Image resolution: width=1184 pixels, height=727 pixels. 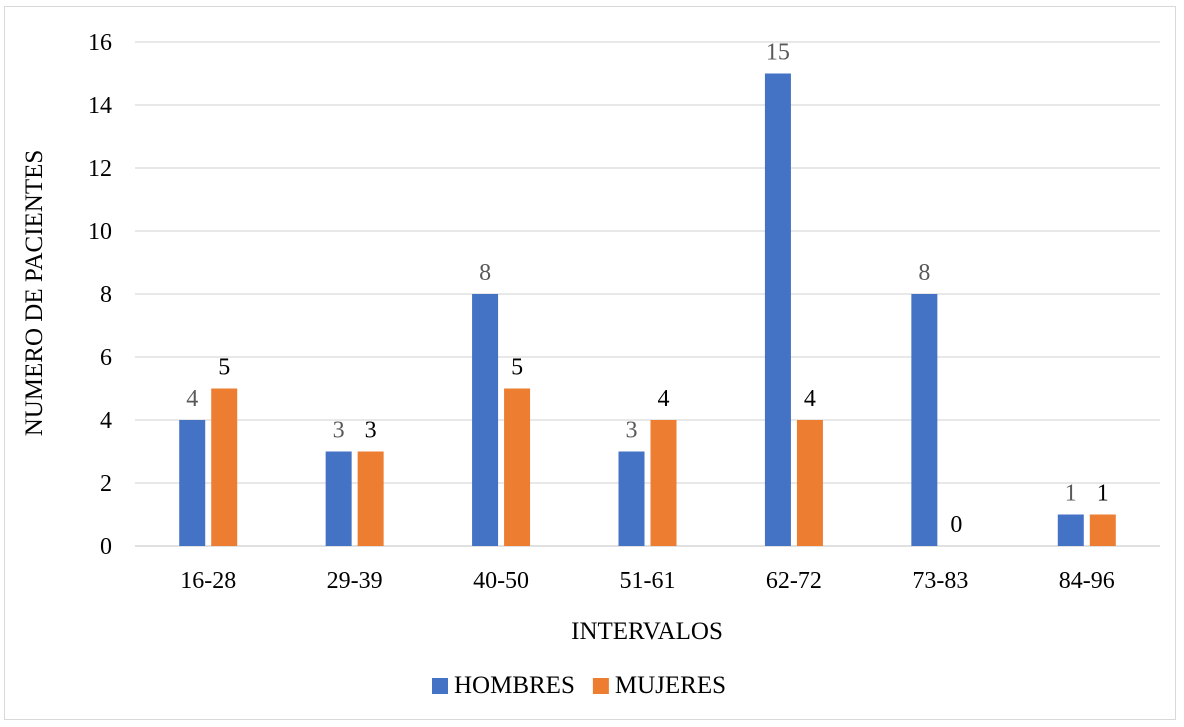 What do you see at coordinates (778, 53) in the screenshot?
I see `data-label-hombres: 15` at bounding box center [778, 53].